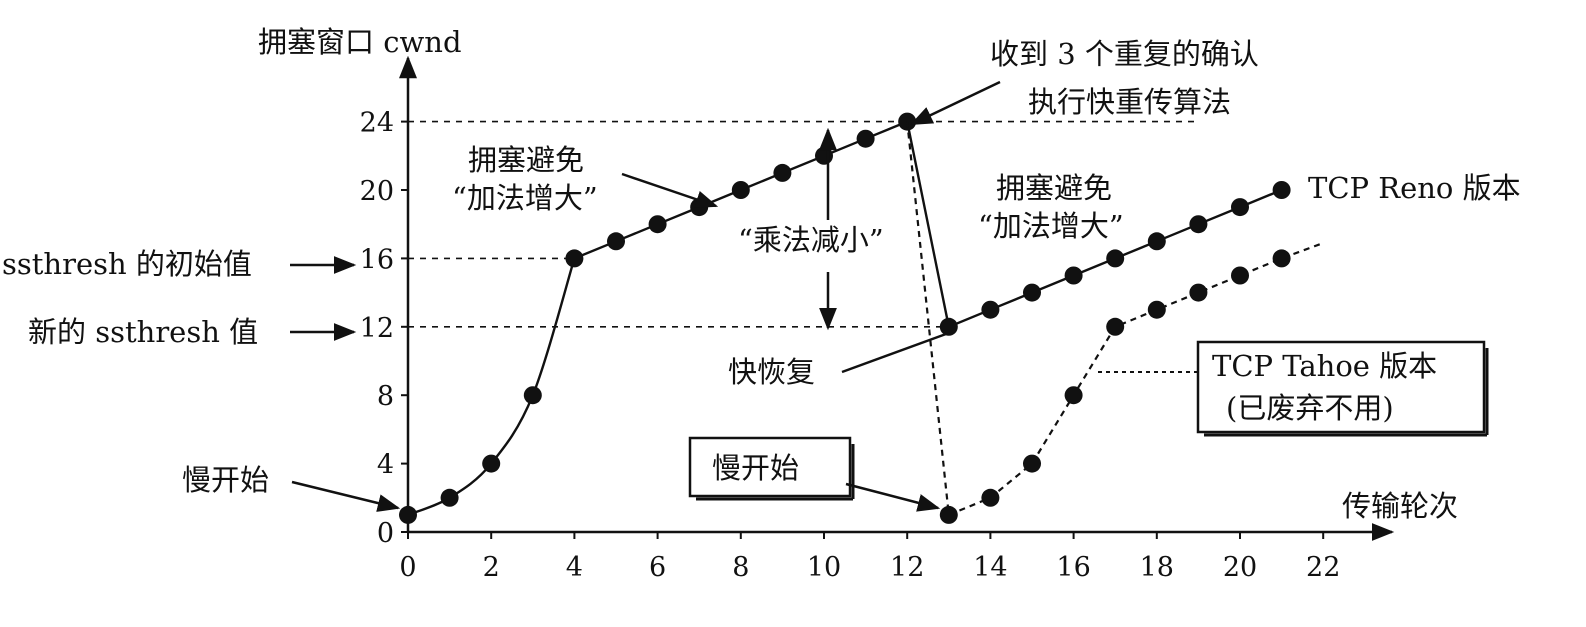 This screenshot has width=1586, height=627. I want to click on x-tick-label: 8, so click(740, 567).